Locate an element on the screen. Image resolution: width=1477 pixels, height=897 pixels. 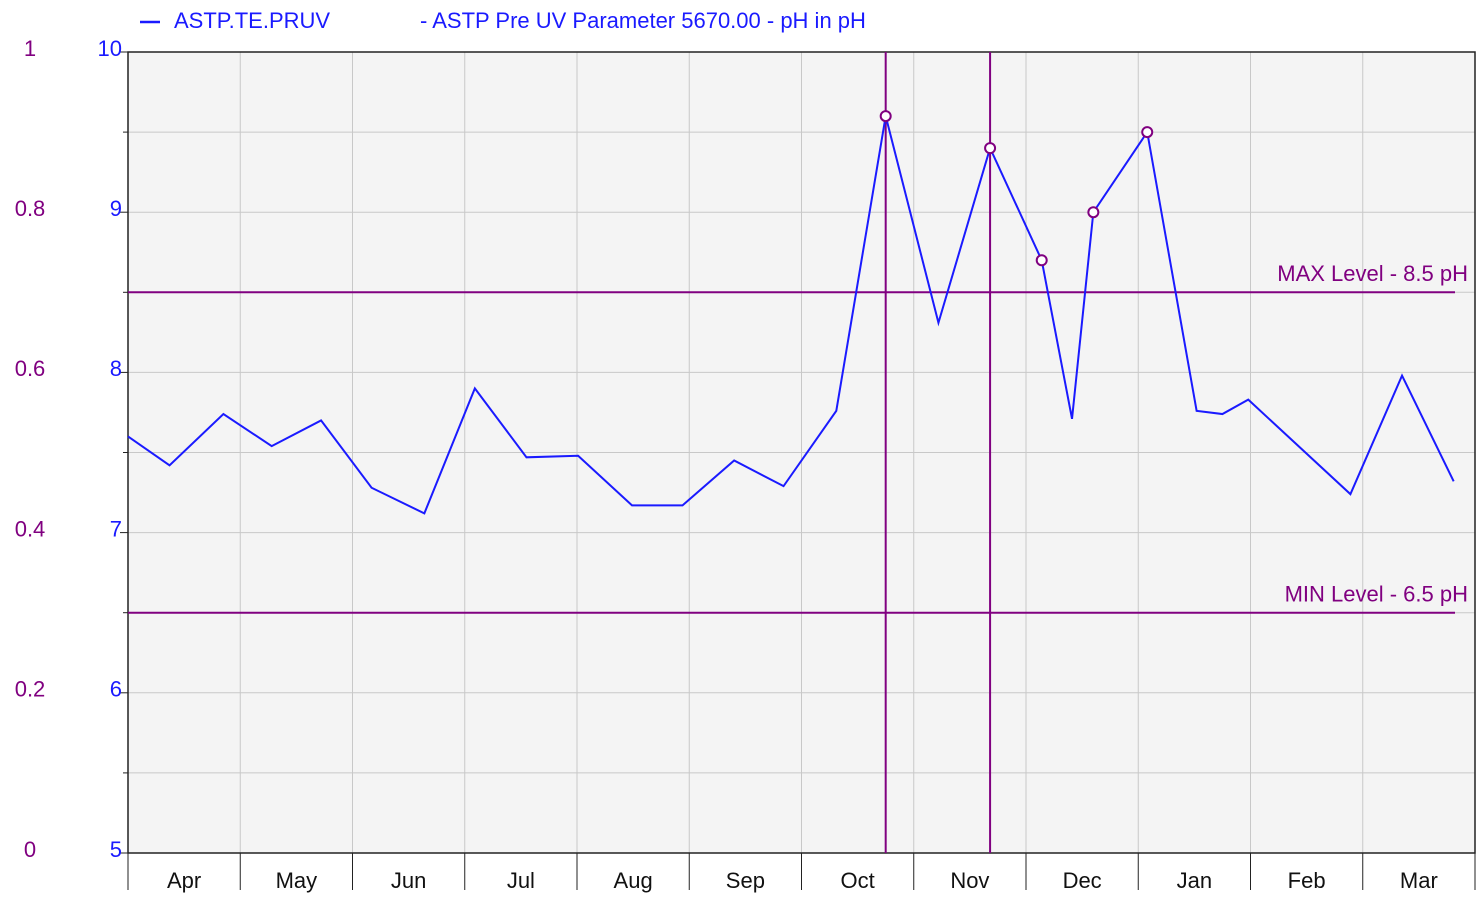
y2-tick-label: 0.4 is located at coordinates (30, 528).